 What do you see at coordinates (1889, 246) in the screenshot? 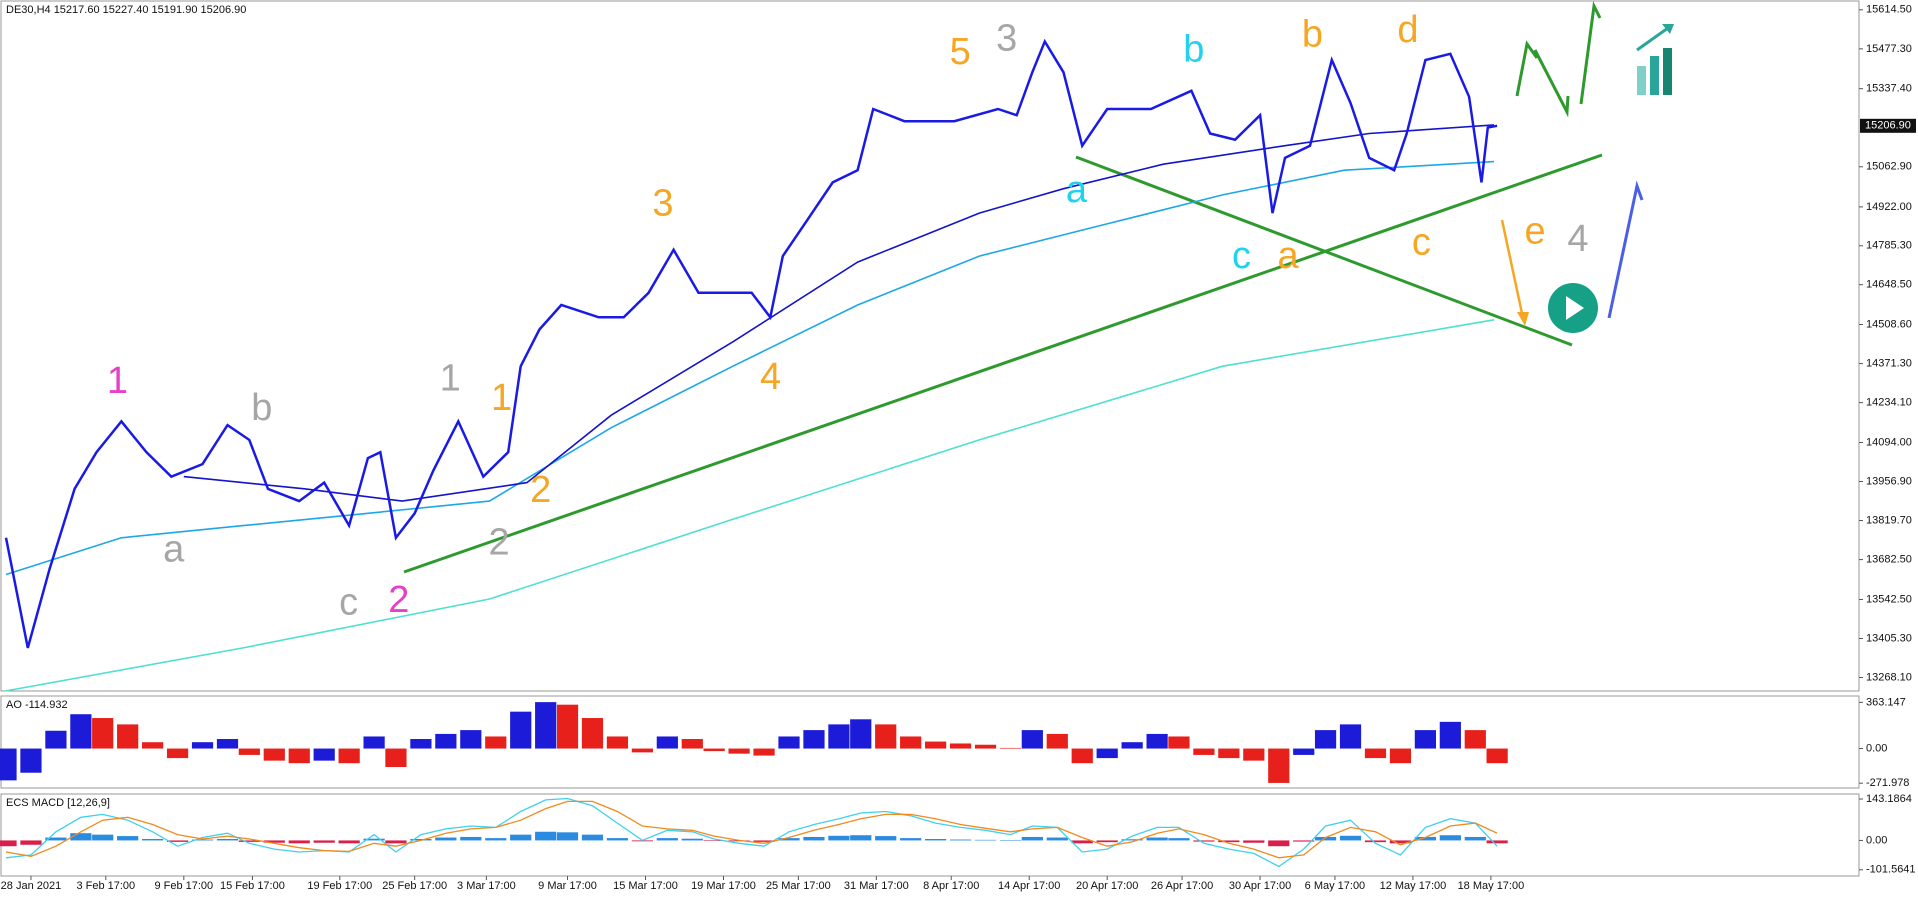
I see `y-tick-label: 14785.30` at bounding box center [1889, 246].